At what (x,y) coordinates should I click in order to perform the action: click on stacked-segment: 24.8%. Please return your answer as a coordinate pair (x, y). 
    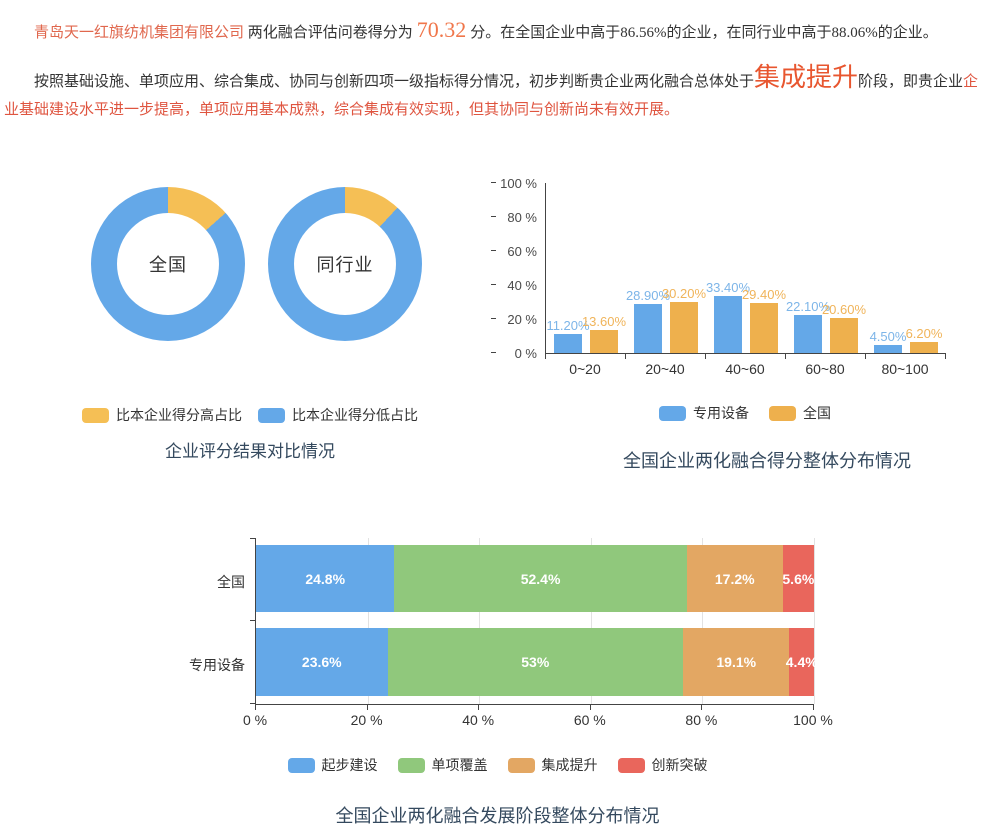
    Looking at the image, I should click on (325, 578).